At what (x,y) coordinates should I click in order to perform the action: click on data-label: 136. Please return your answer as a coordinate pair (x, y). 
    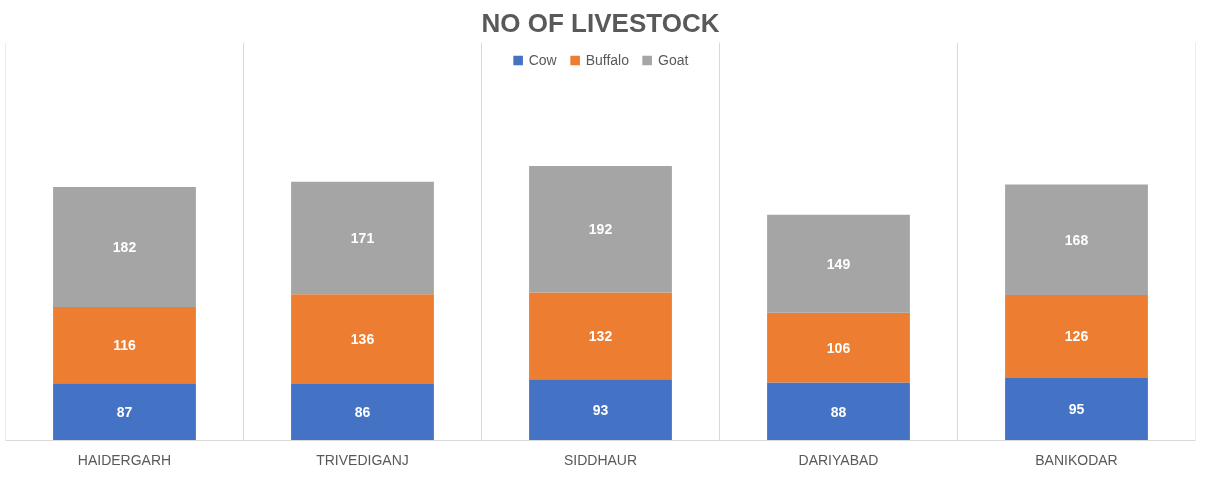
    Looking at the image, I should click on (362, 339).